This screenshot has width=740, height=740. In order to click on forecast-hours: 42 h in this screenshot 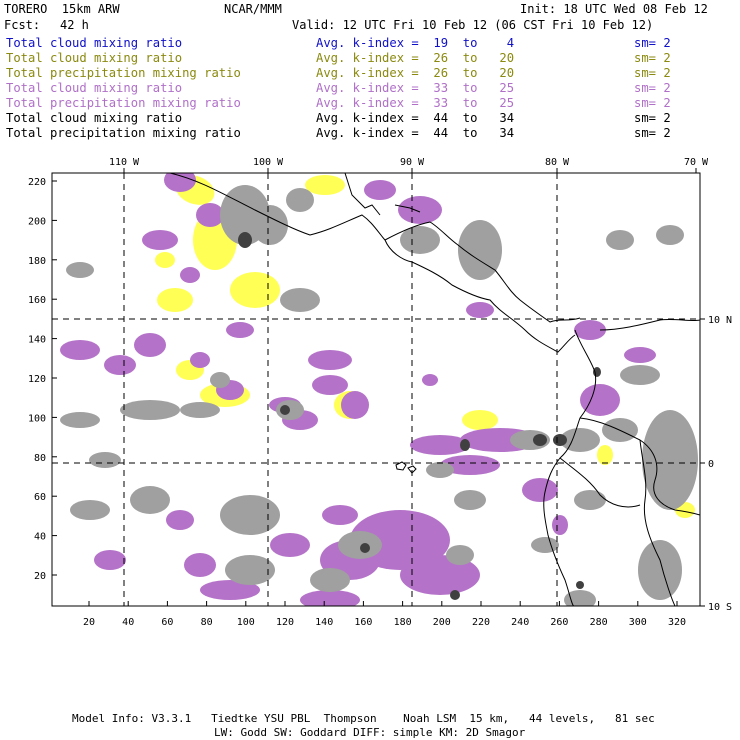, I will do `click(74, 25)`.